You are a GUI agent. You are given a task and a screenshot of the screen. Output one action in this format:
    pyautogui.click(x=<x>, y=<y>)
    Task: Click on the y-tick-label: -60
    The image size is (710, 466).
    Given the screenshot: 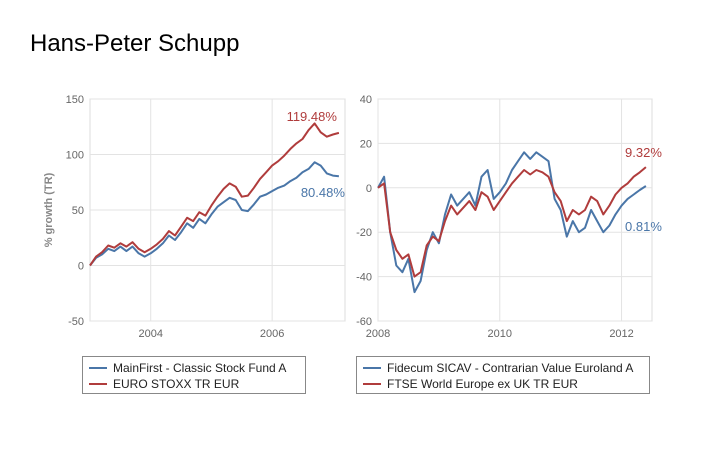 What is the action you would take?
    pyautogui.click(x=364, y=322)
    